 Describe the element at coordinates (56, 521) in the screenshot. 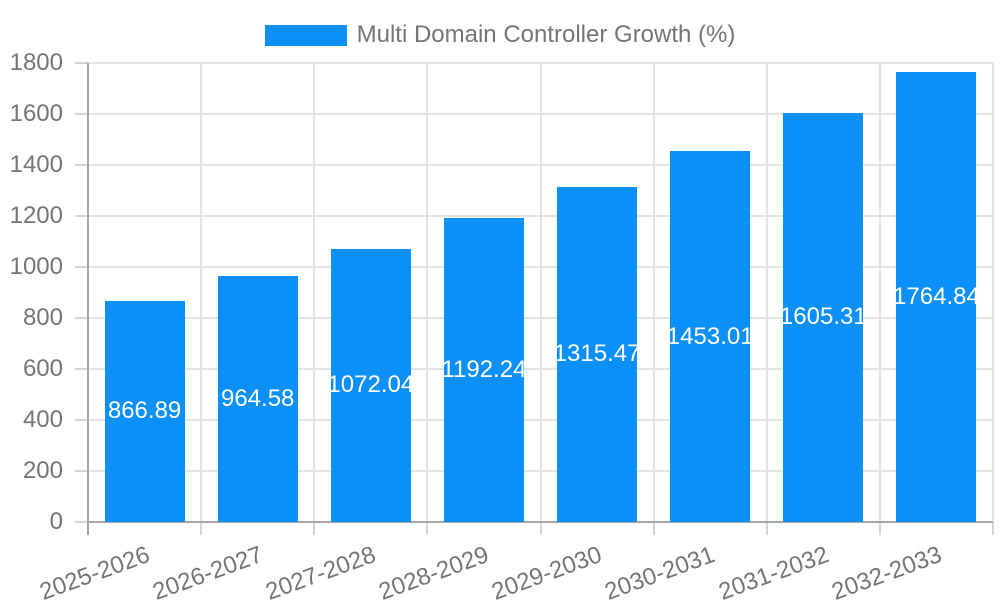

I see `y-axis-label: 0` at that location.